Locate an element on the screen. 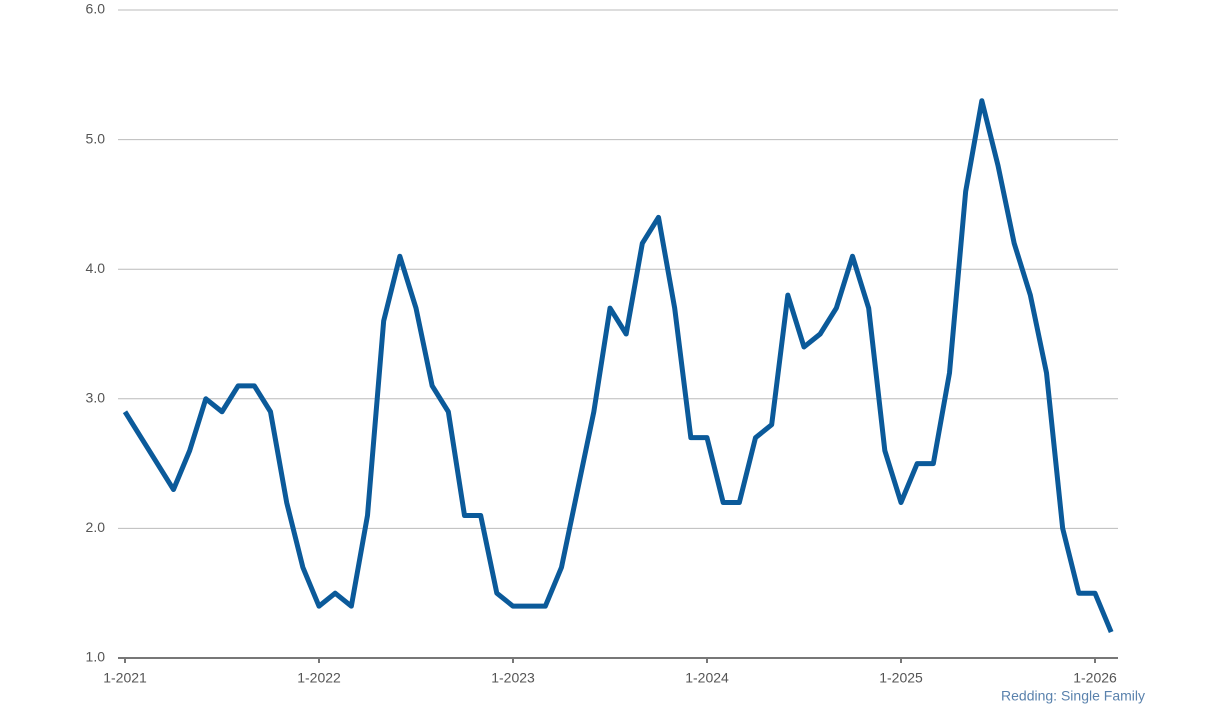  legend-label: Redding: Single Family is located at coordinates (1073, 696).